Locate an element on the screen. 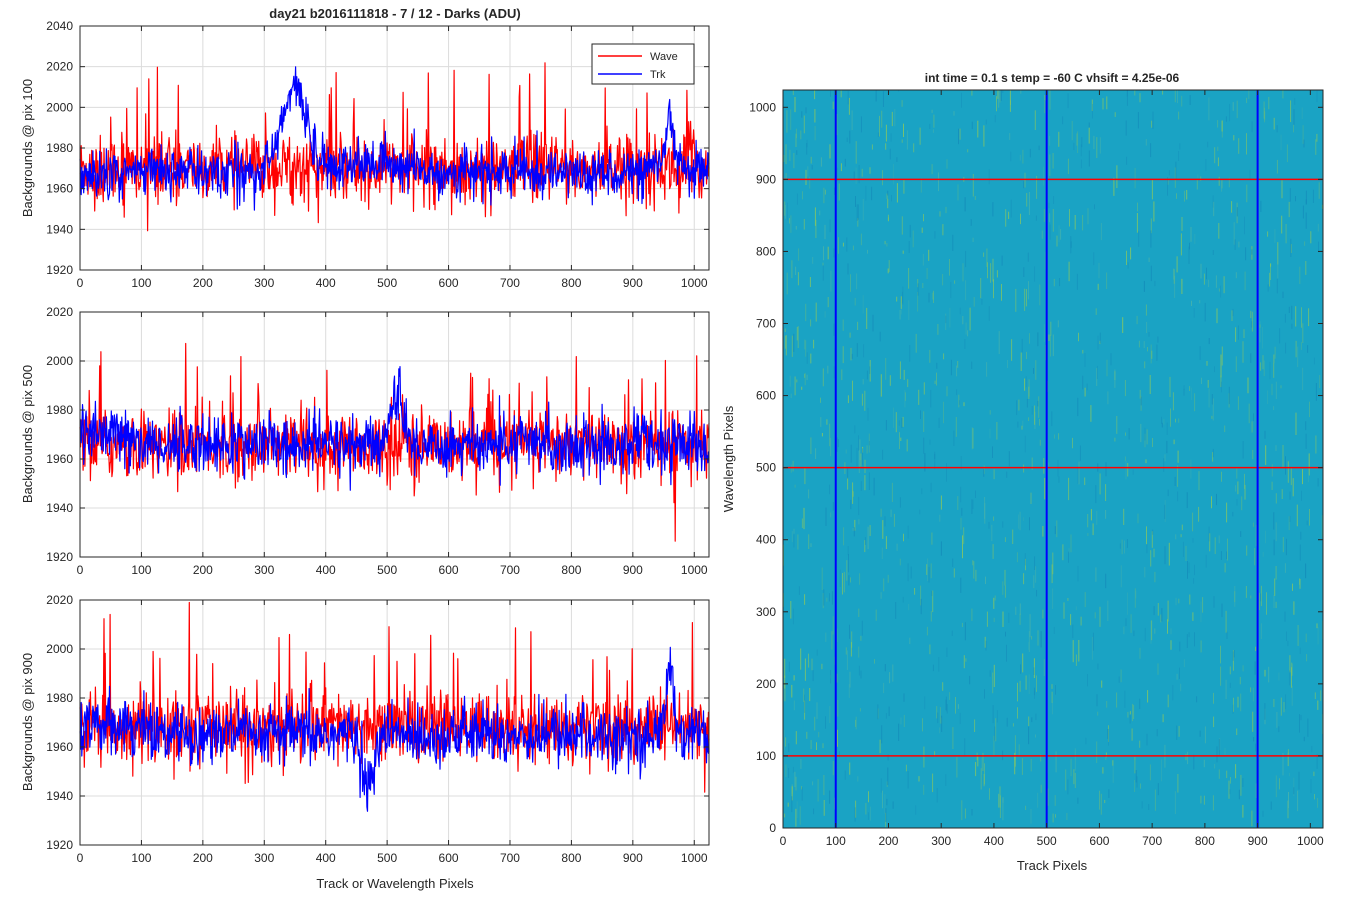  y-tick-label: 600 is located at coordinates (766, 396).